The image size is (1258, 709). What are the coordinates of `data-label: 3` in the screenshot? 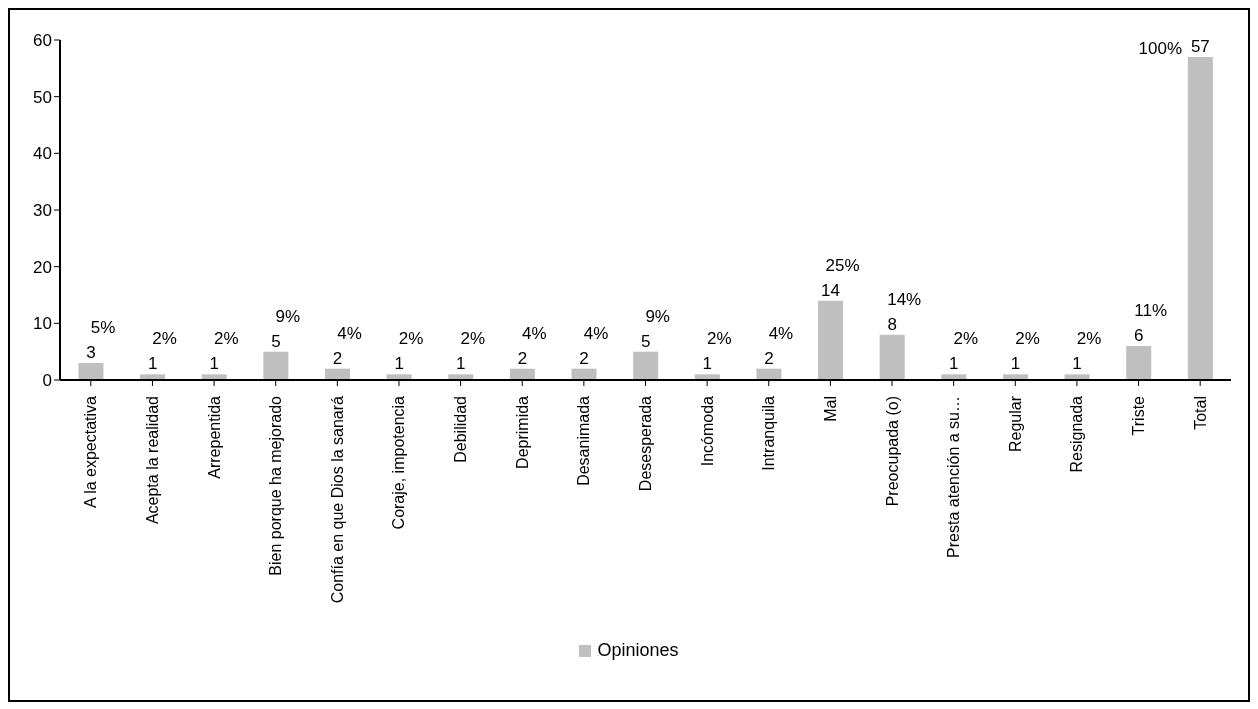 It's located at (91, 352).